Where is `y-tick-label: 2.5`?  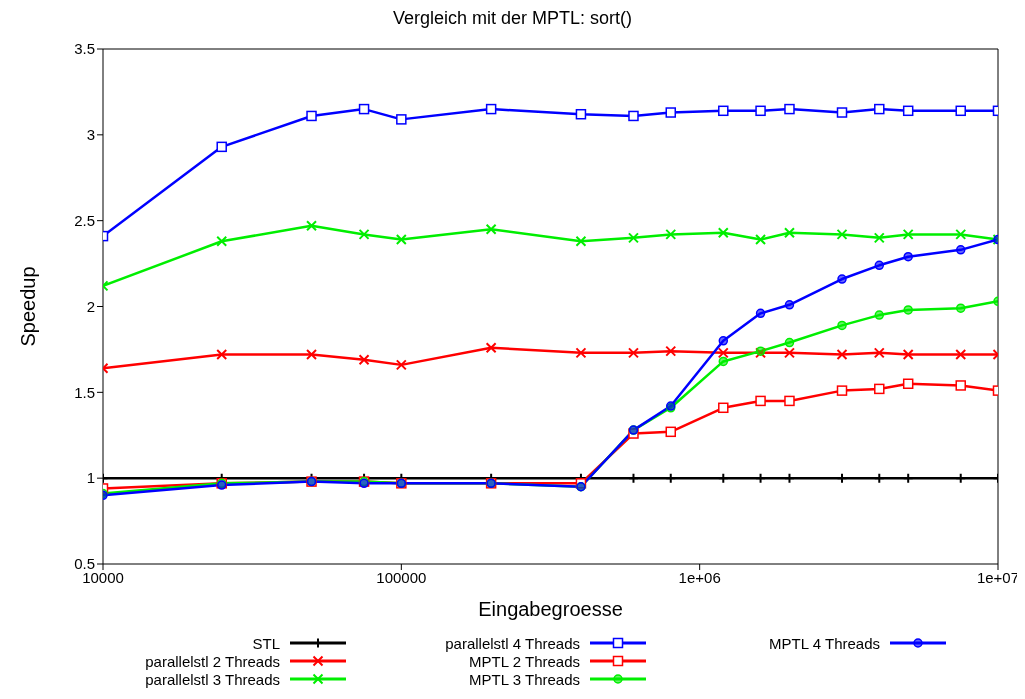
y-tick-label: 2.5 is located at coordinates (84, 220).